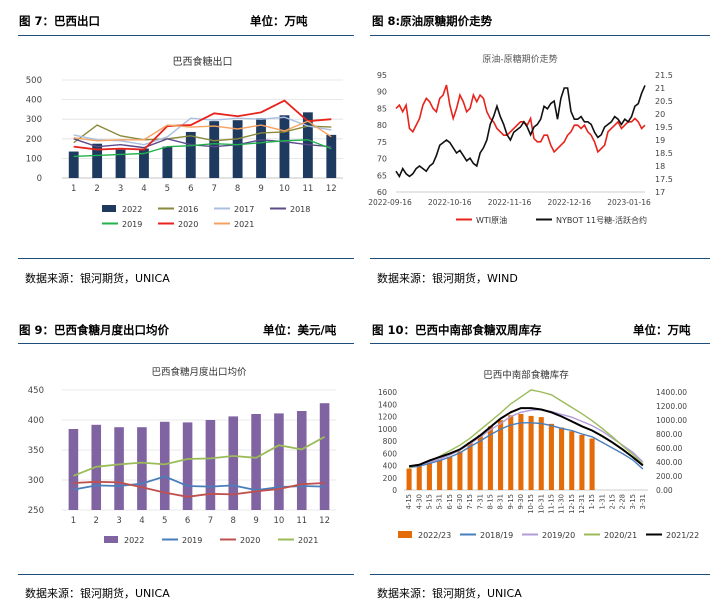  I want to click on series-line-2021, so click(199, 456).